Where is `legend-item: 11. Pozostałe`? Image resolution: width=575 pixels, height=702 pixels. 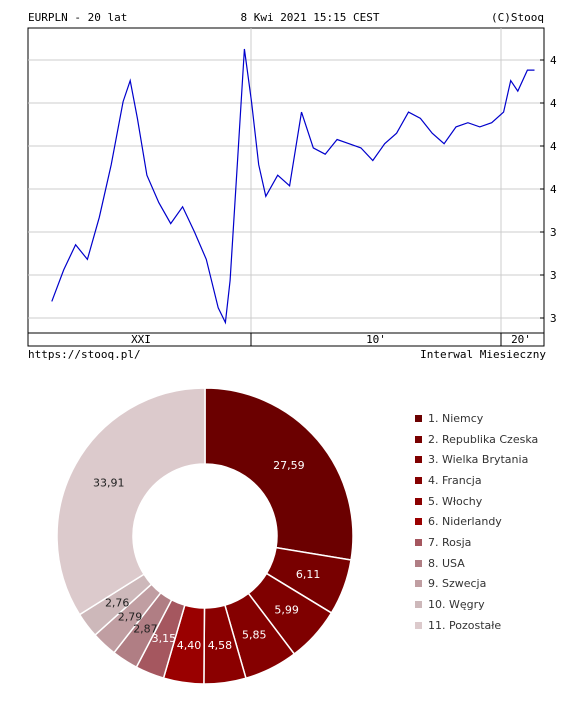 legend-item: 11. Pozostałe is located at coordinates (495, 625).